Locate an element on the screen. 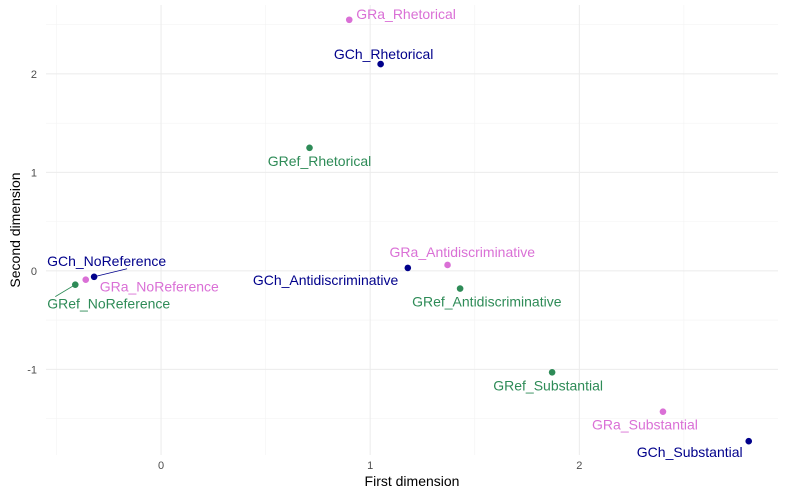 Image resolution: width=785 pixels, height=496 pixels. point-label: GRa_Rhetorical is located at coordinates (406, 14).